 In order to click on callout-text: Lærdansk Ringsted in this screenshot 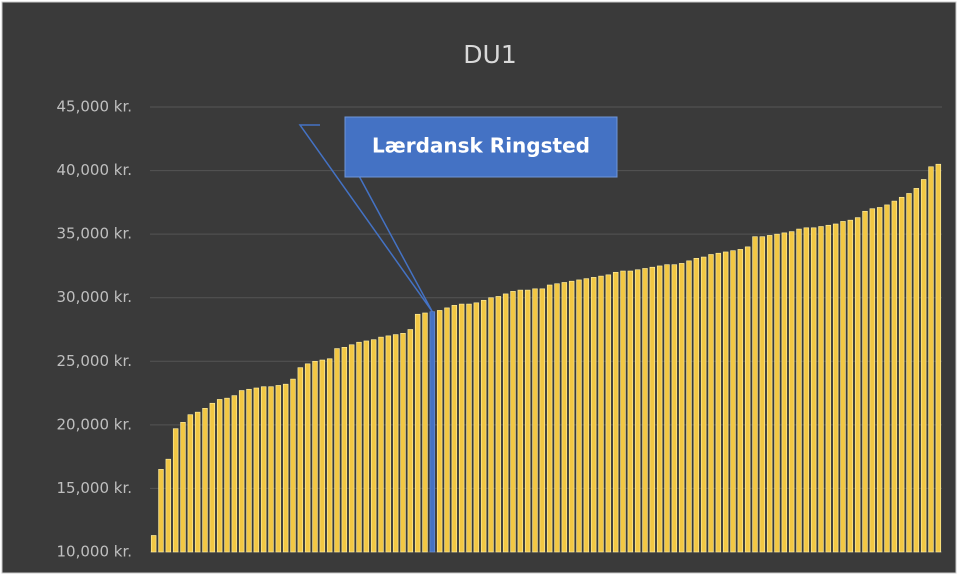, I will do `click(481, 146)`.